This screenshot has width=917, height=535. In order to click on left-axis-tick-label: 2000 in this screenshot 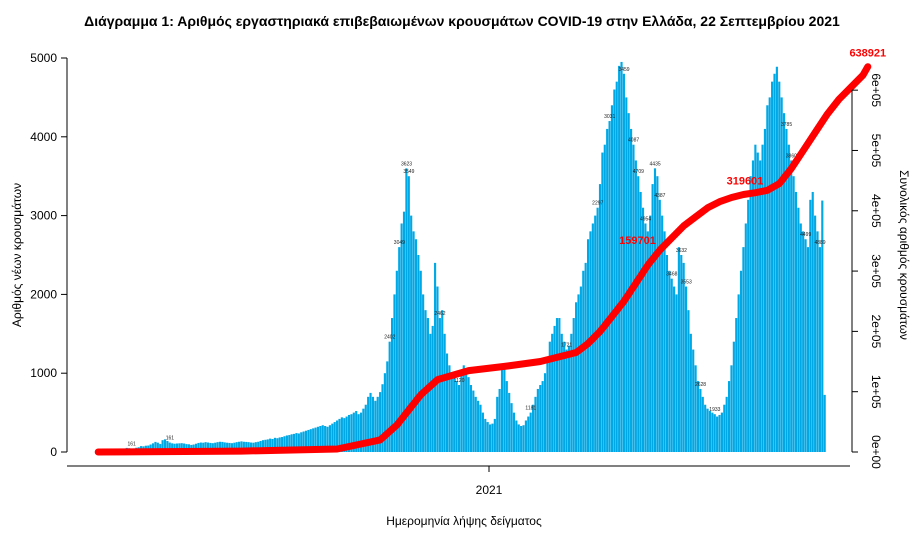, I will do `click(43, 294)`.